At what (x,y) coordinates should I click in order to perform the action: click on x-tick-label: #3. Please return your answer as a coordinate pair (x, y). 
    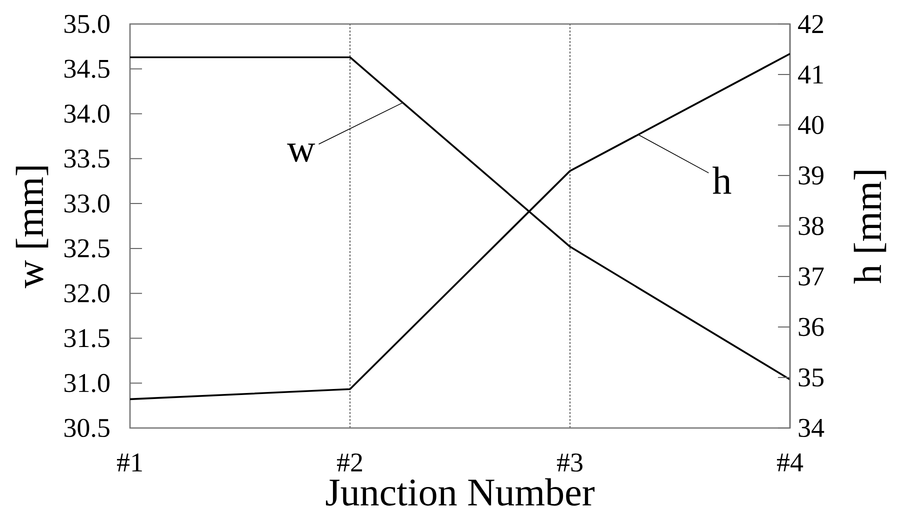
    Looking at the image, I should click on (569, 463).